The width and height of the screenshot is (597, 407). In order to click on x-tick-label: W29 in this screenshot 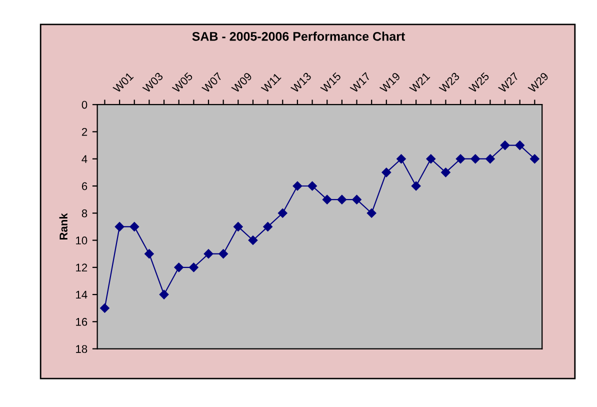, I will do `click(538, 83)`.